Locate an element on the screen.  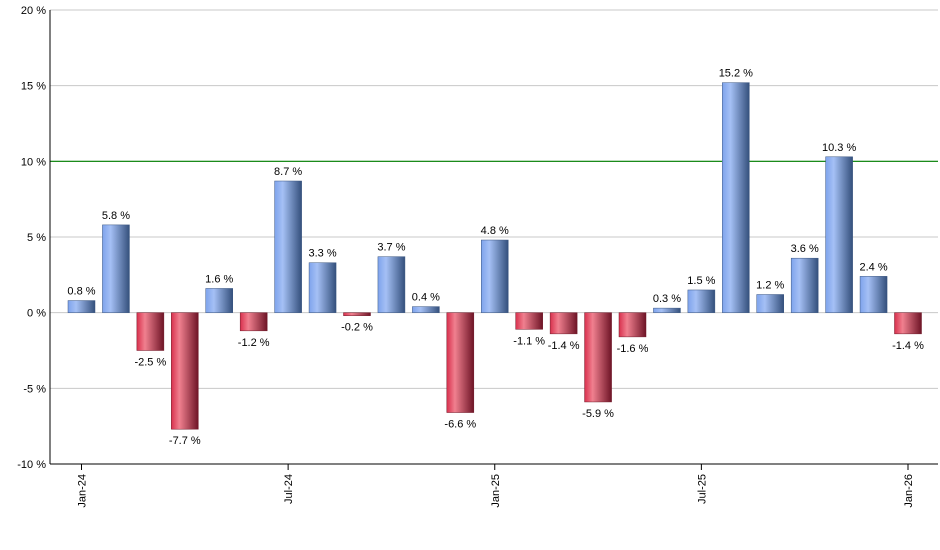
data-label: -1.1 % is located at coordinates (529, 341).